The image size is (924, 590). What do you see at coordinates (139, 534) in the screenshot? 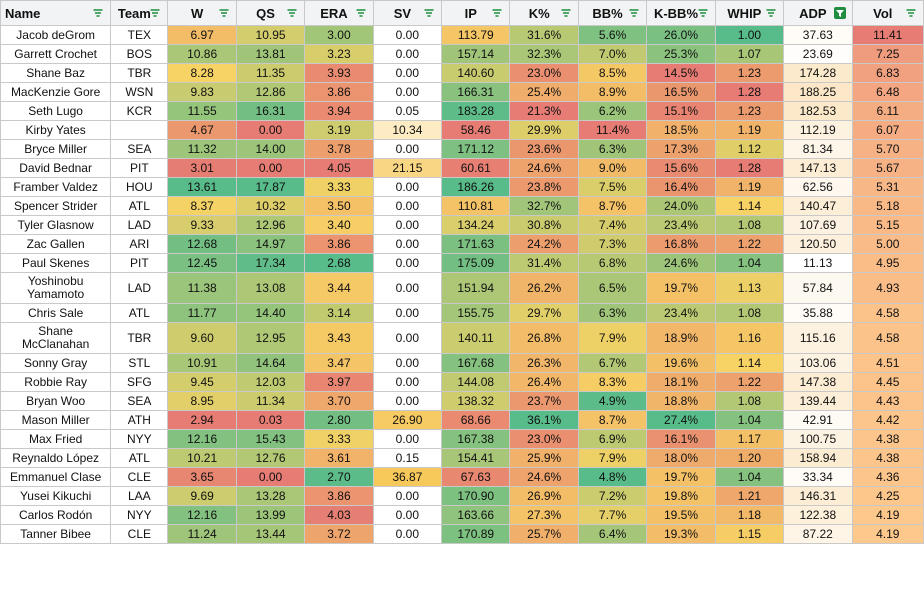
I see `cell-team: CLE` at bounding box center [139, 534].